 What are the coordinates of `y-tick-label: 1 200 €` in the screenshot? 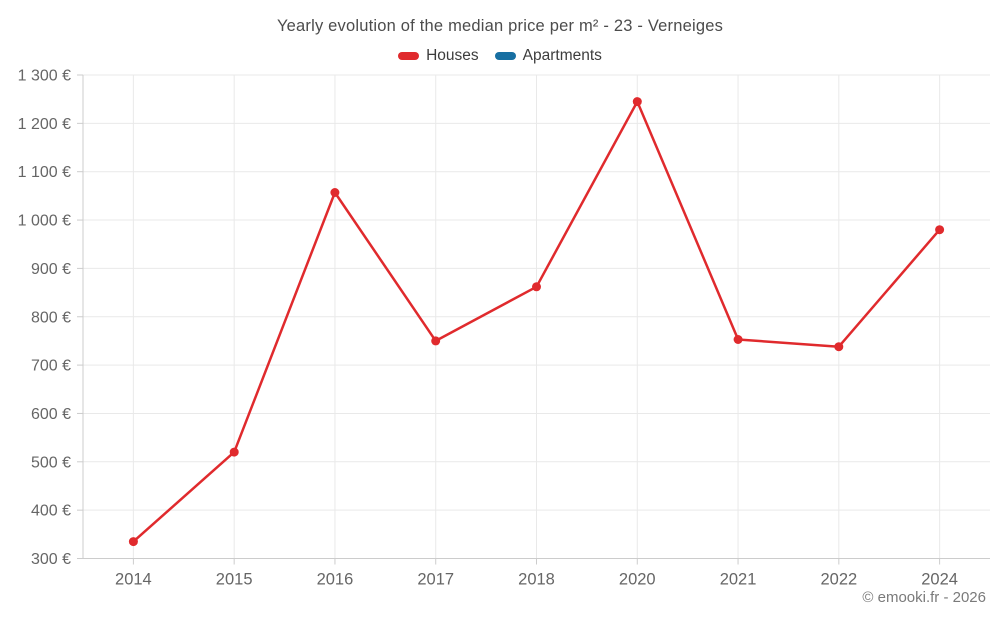 It's located at (44, 124).